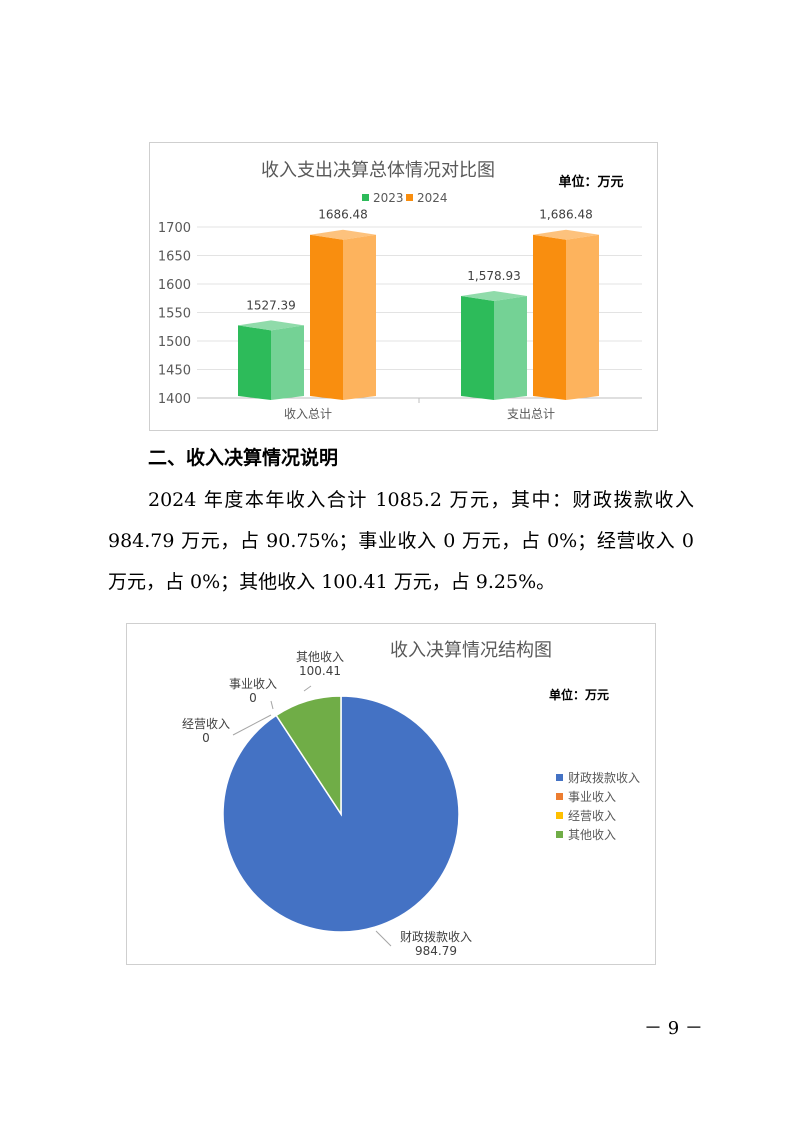 This screenshot has width=793, height=1122. What do you see at coordinates (308, 756) in the screenshot?
I see `pie-slice` at bounding box center [308, 756].